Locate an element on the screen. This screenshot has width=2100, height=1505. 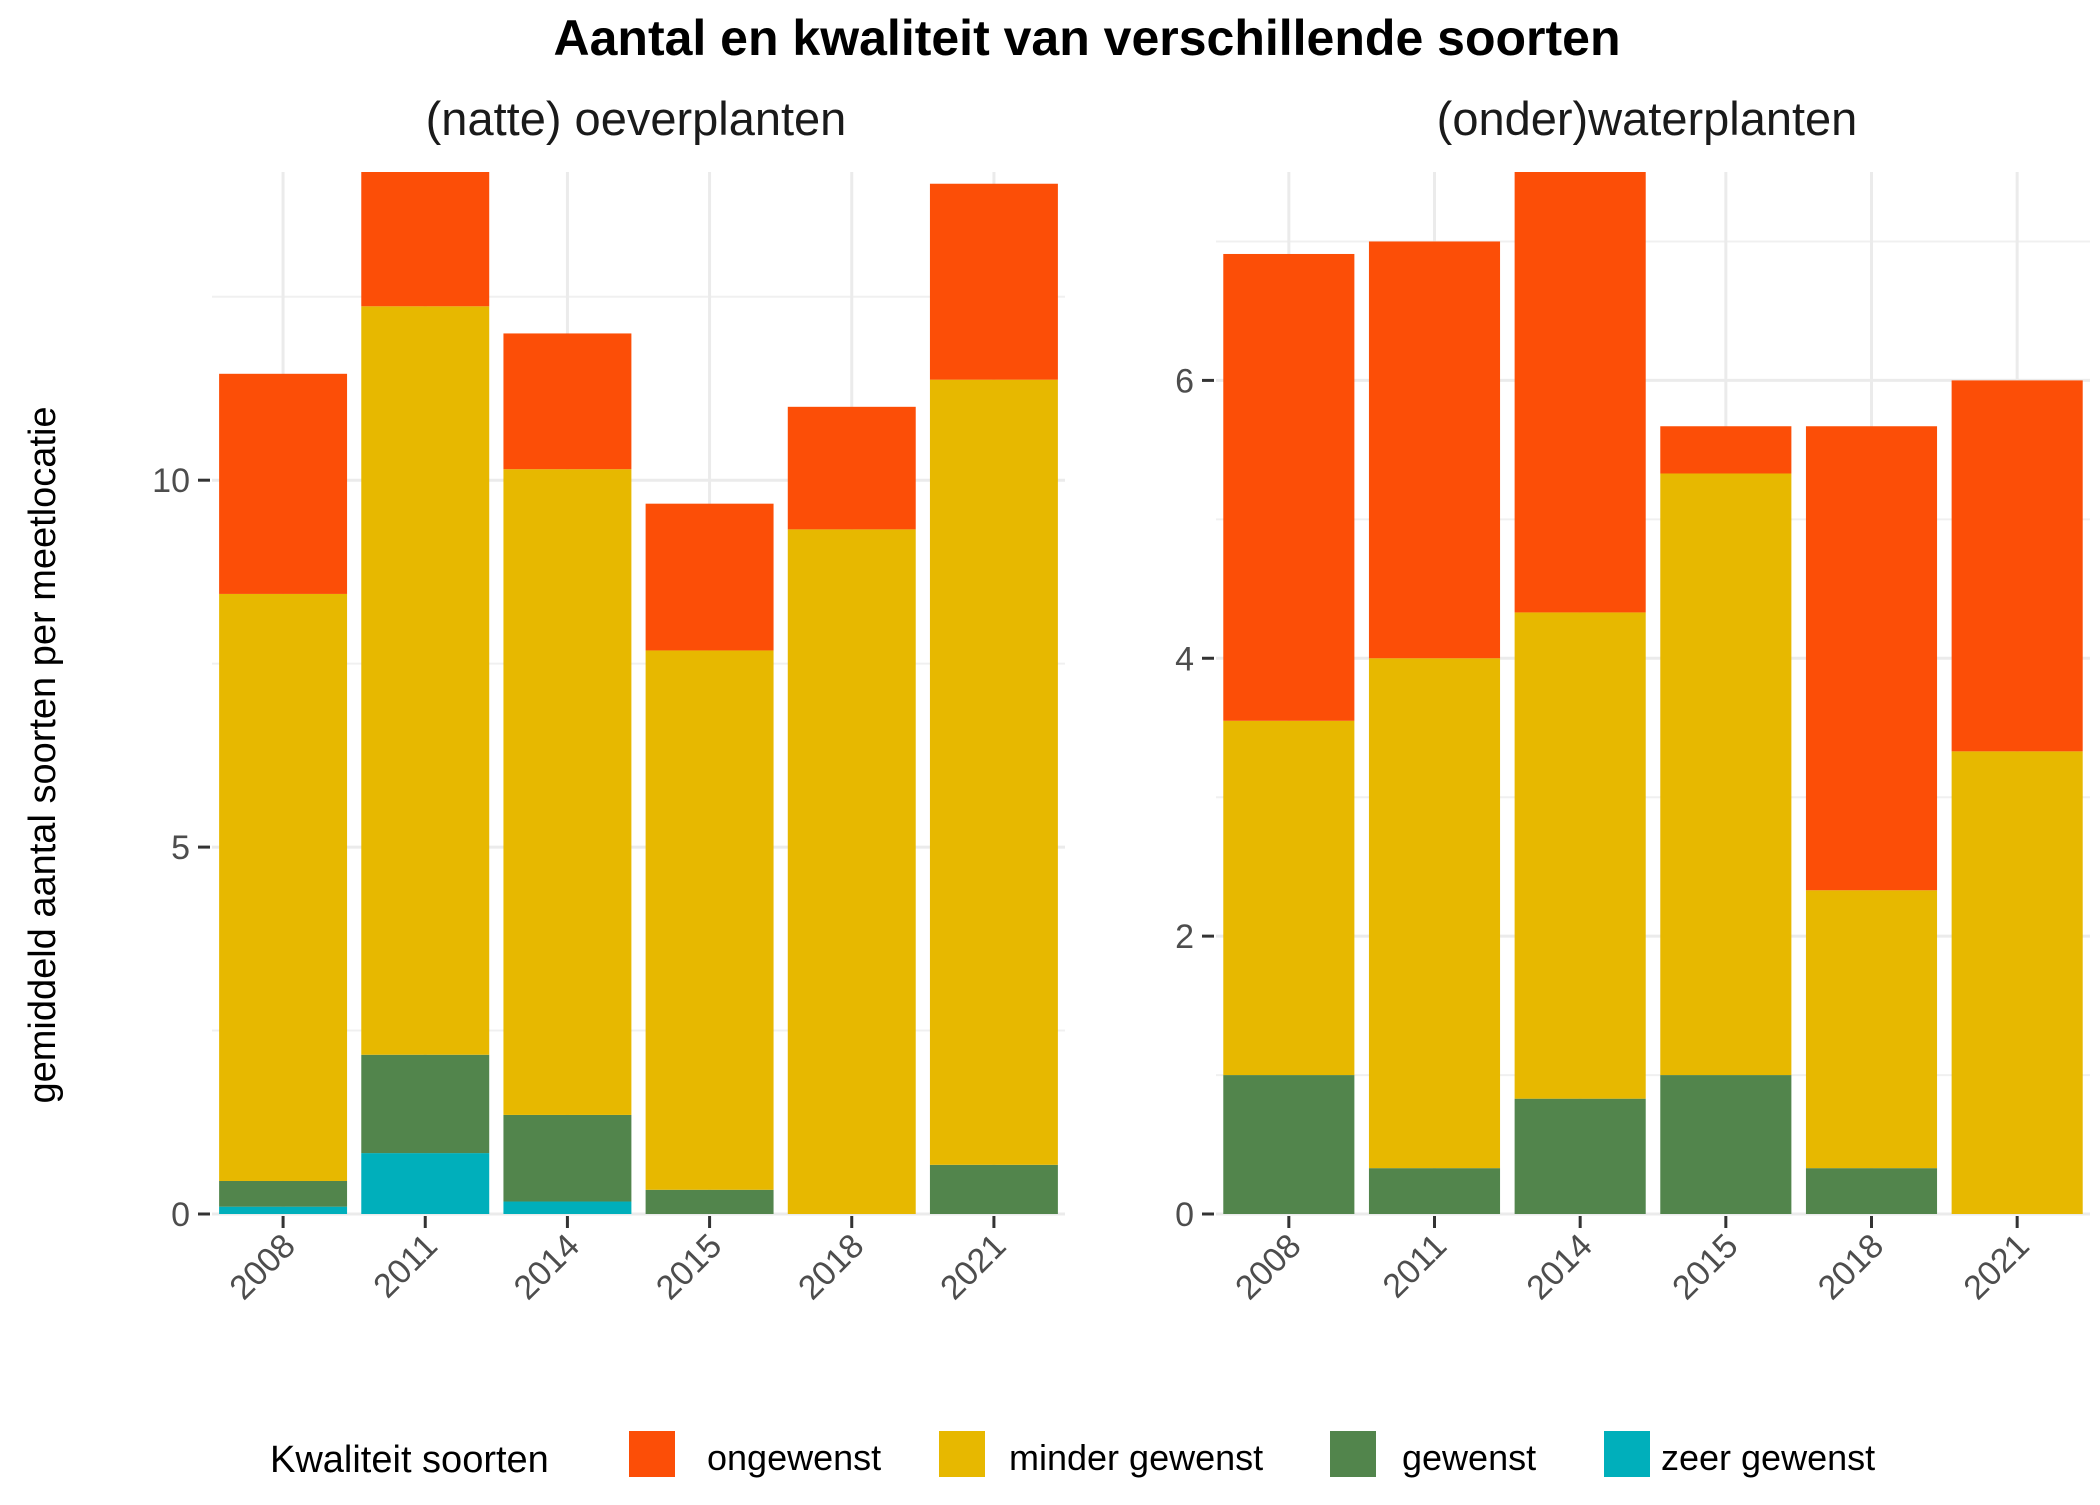
bar-zeer-gewenst-2011 is located at coordinates (425, 1183).